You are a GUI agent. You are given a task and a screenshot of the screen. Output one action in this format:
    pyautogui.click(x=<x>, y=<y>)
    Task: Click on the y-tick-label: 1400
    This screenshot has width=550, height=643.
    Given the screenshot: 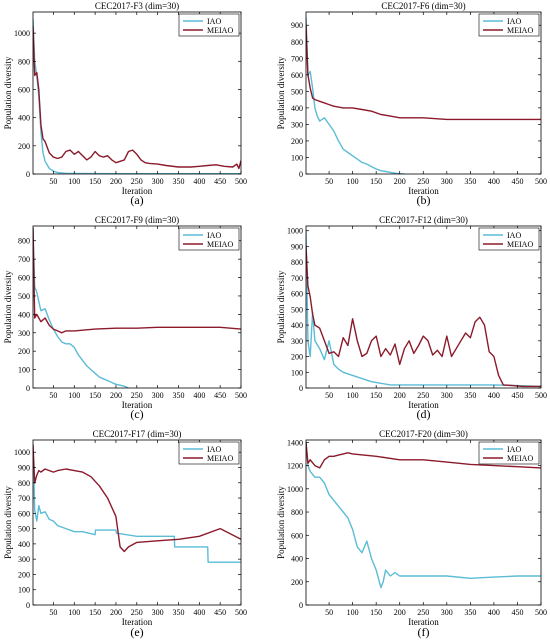 What is the action you would take?
    pyautogui.click(x=295, y=442)
    